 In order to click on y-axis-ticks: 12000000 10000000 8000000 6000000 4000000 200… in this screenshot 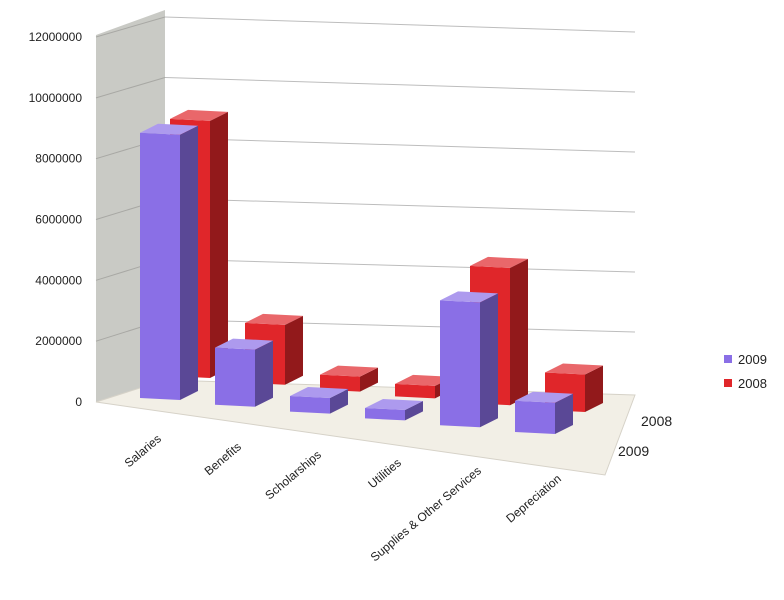, I will do `click(56, 219)`.